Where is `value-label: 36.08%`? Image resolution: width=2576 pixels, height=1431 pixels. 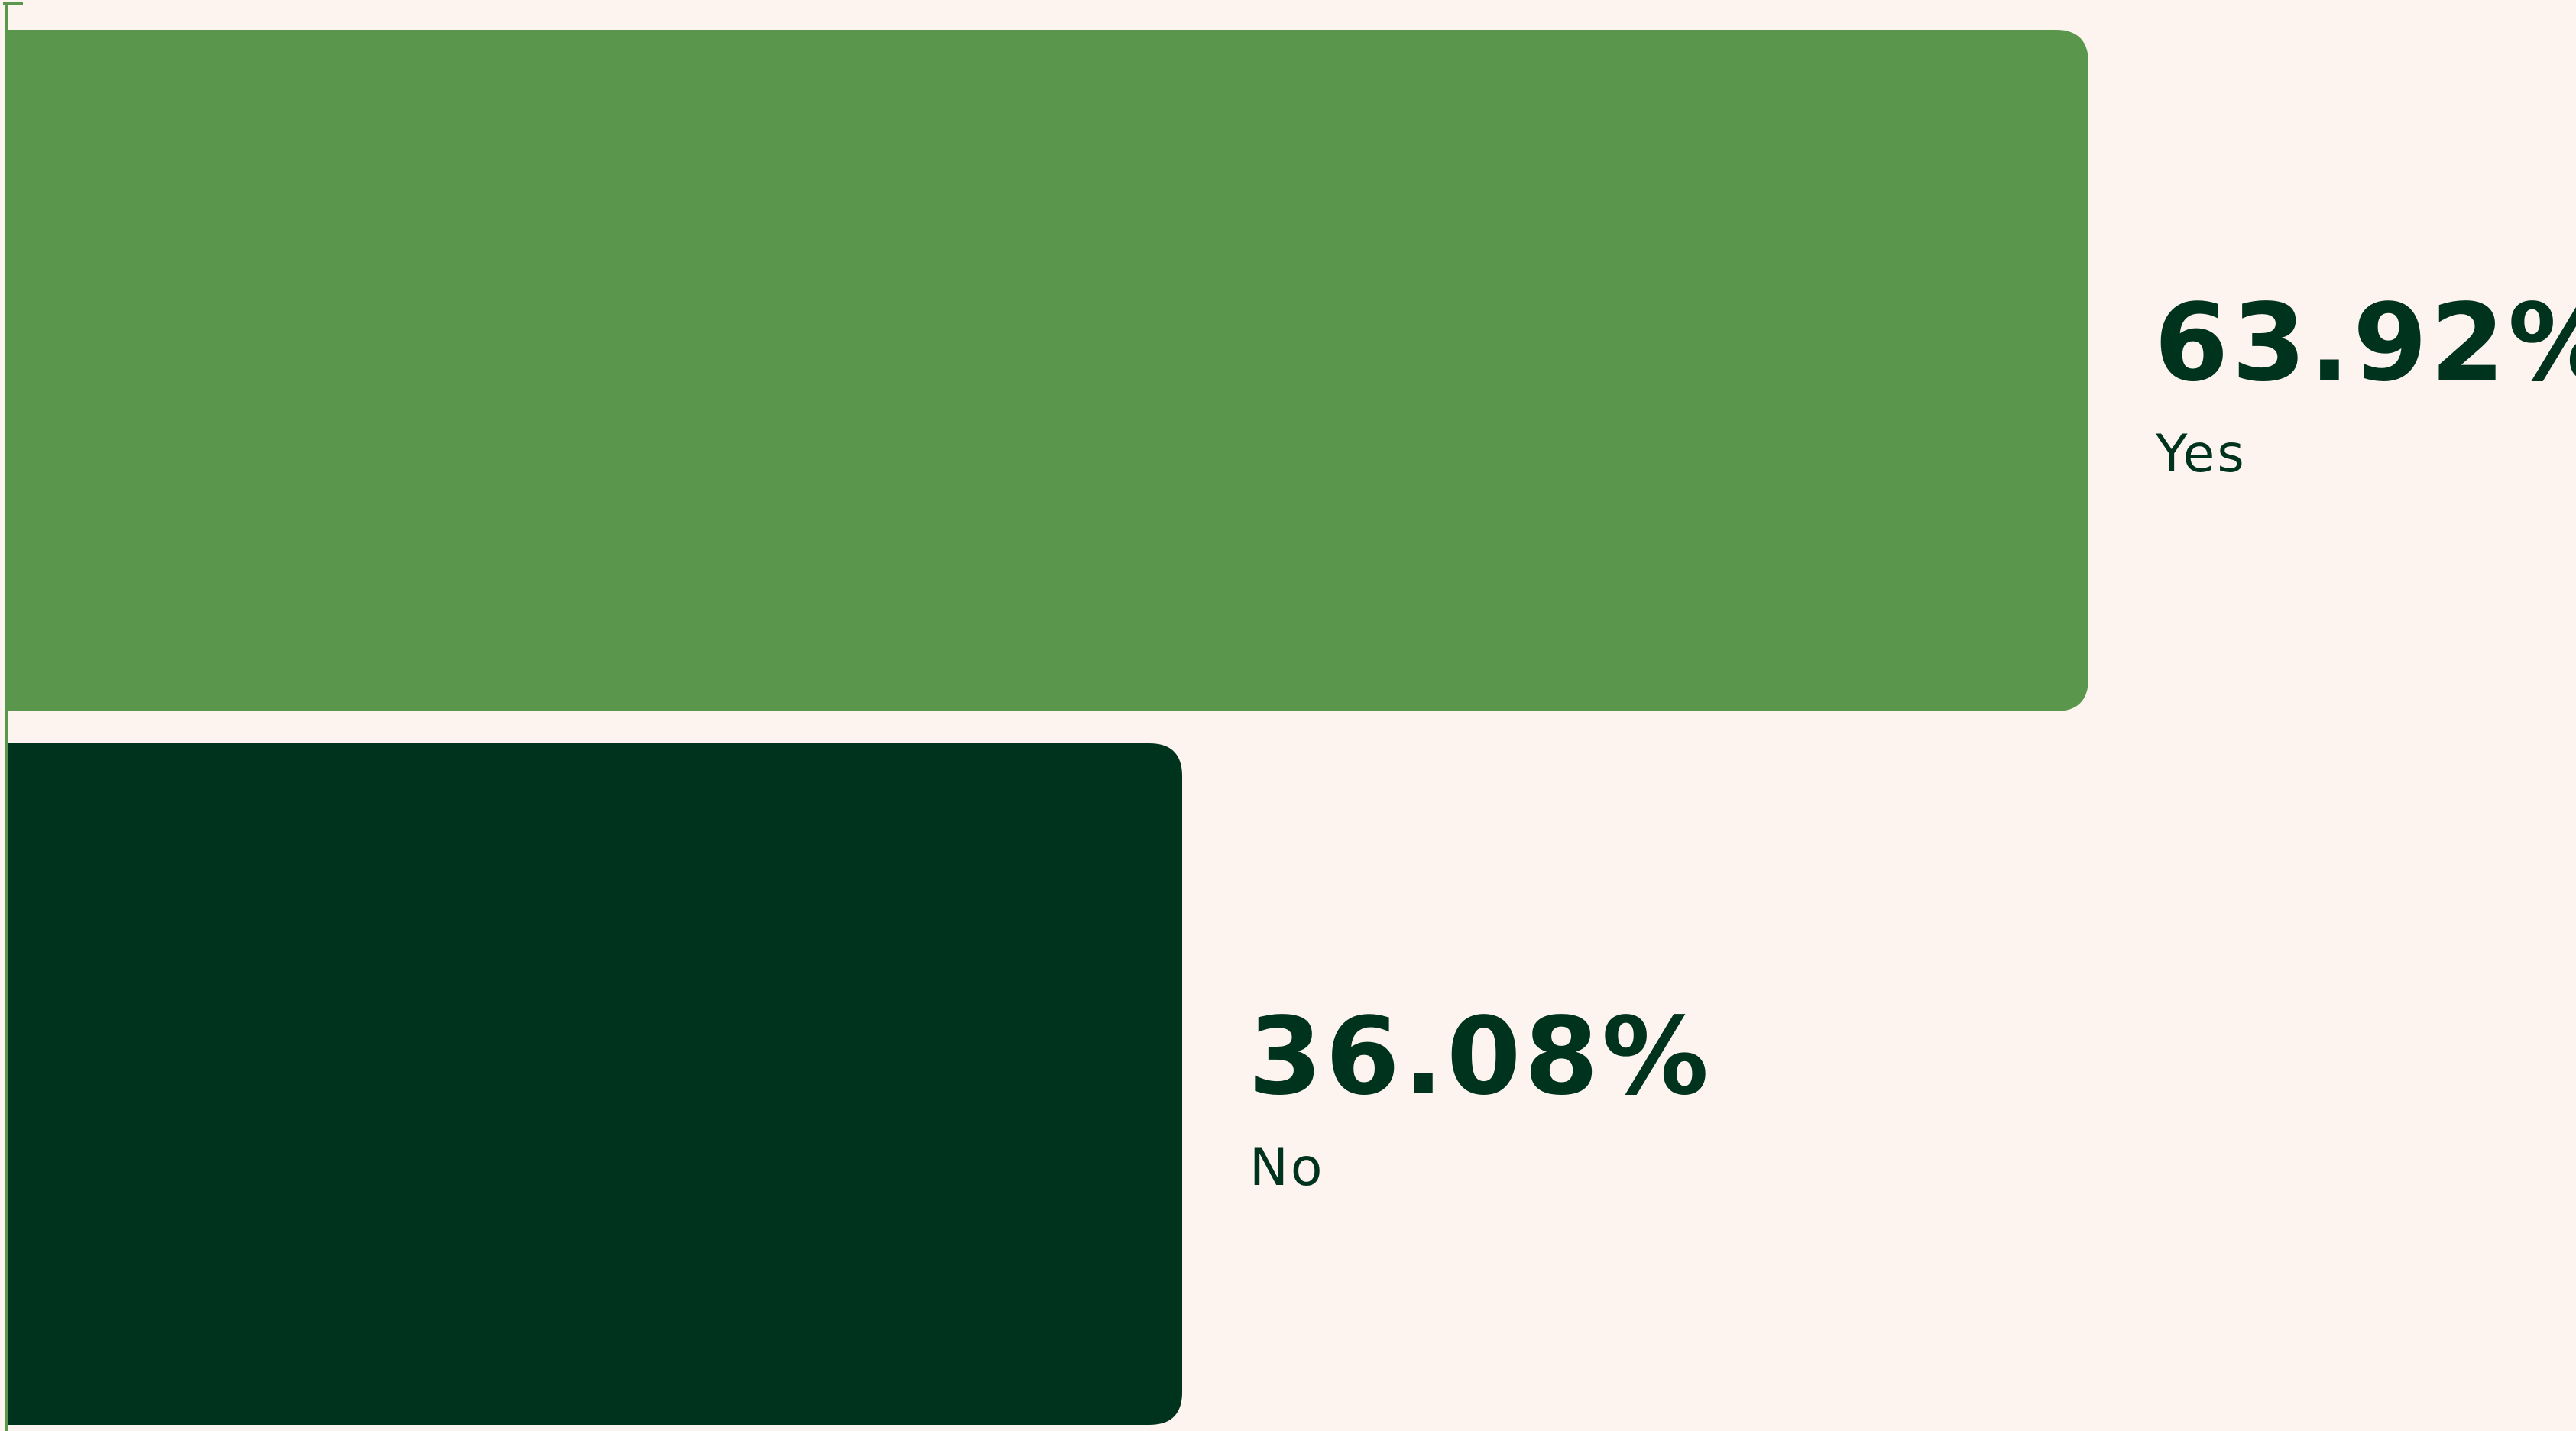 value-label: 36.08% is located at coordinates (1480, 1057).